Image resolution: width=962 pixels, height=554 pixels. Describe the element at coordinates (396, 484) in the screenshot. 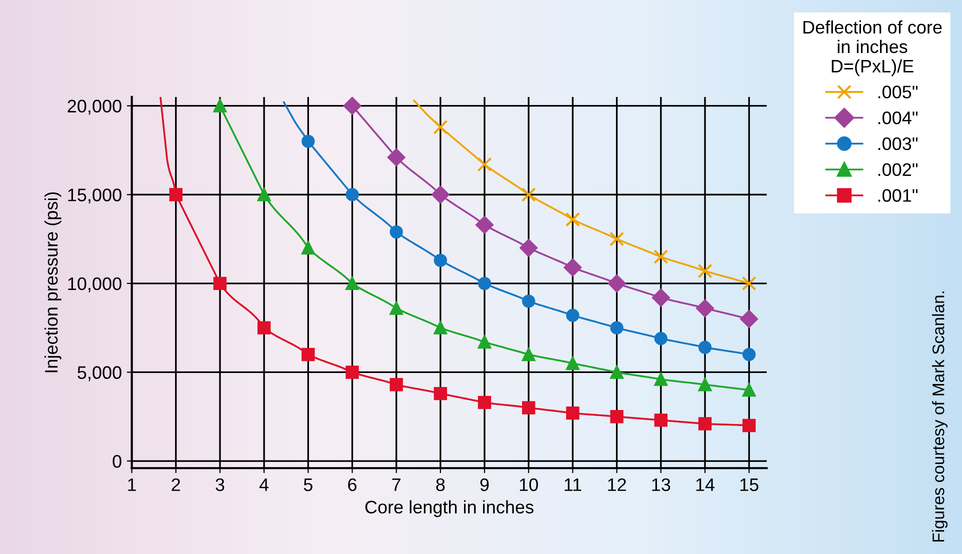

I see `x-tick-label: 7` at that location.